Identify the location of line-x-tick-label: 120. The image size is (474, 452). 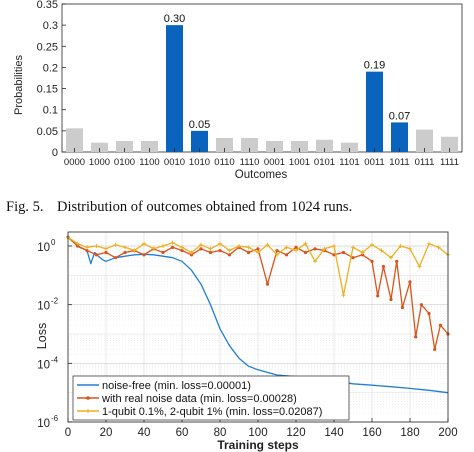
(295, 433).